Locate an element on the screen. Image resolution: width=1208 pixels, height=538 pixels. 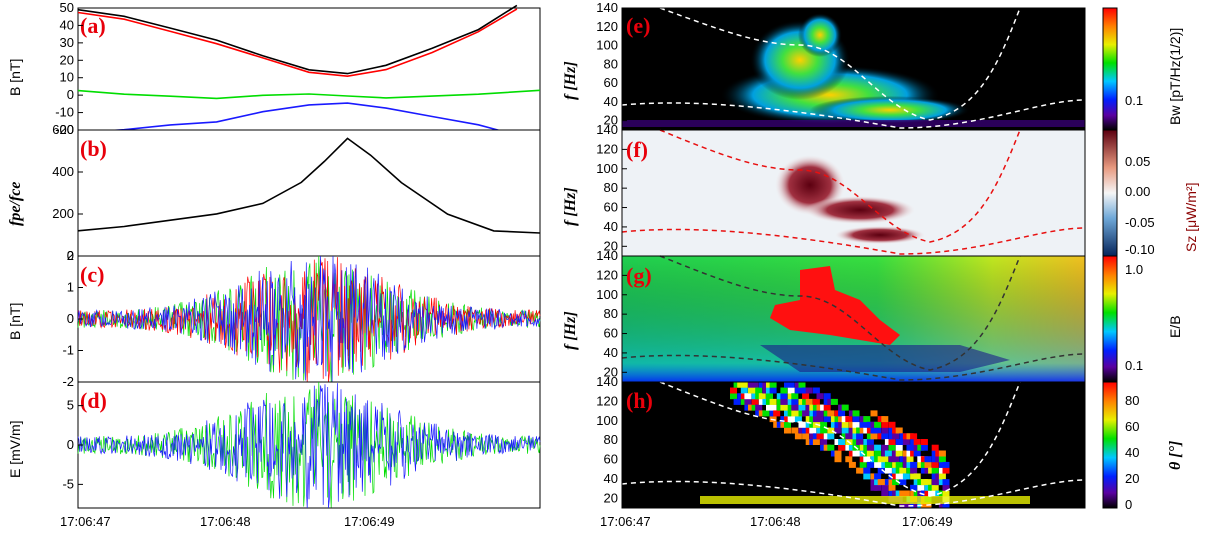
panel-g-ytick-6: 20 is located at coordinates (611, 371).